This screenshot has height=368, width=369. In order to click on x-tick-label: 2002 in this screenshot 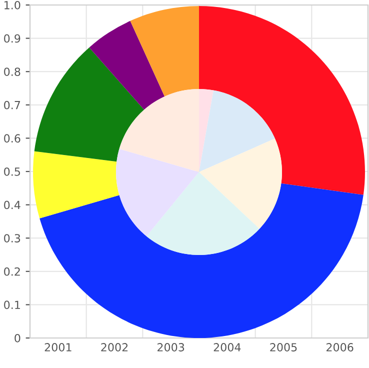, I will do `click(114, 347)`.